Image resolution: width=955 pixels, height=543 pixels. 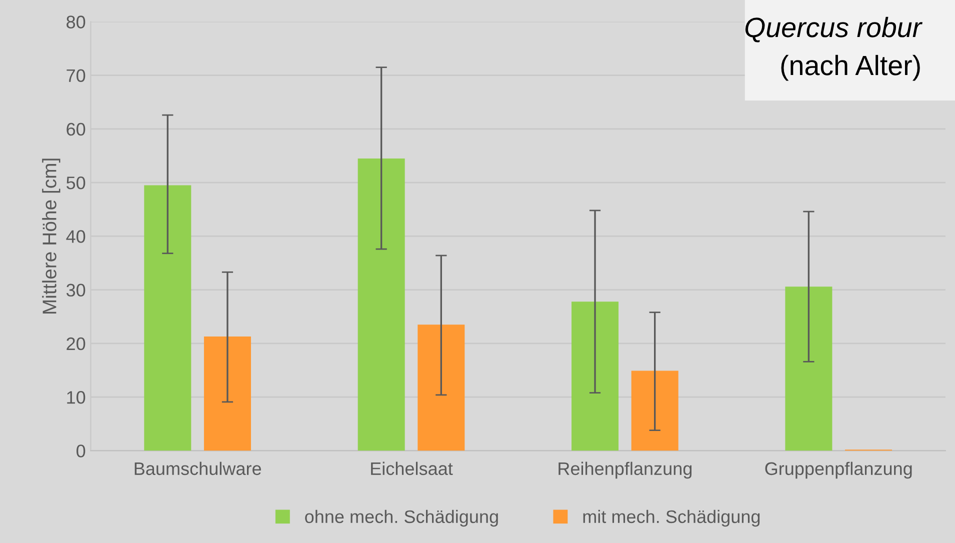 I want to click on annotation: Quercus robur, so click(x=834, y=29).